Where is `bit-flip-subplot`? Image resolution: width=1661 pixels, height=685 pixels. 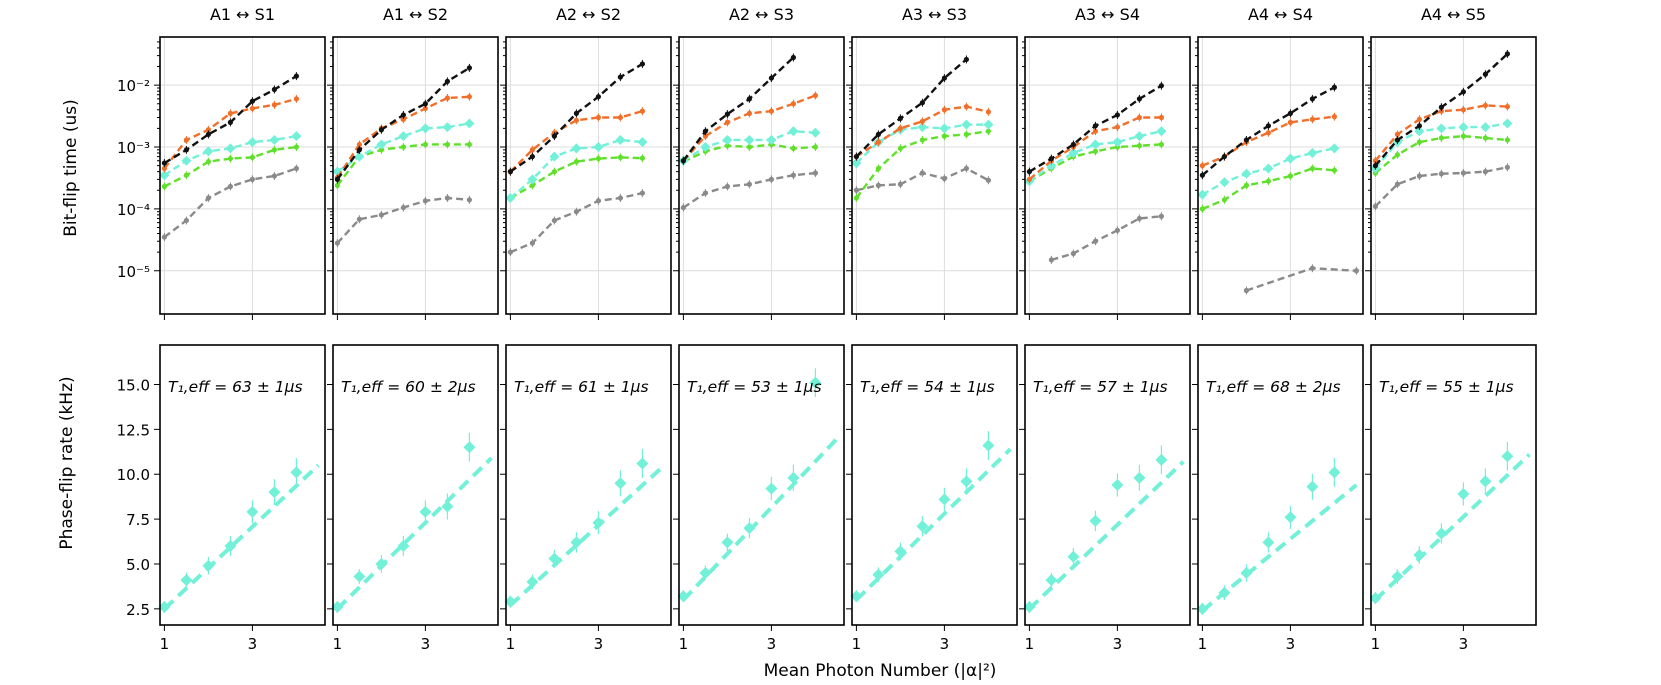 bit-flip-subplot is located at coordinates (1278, 178).